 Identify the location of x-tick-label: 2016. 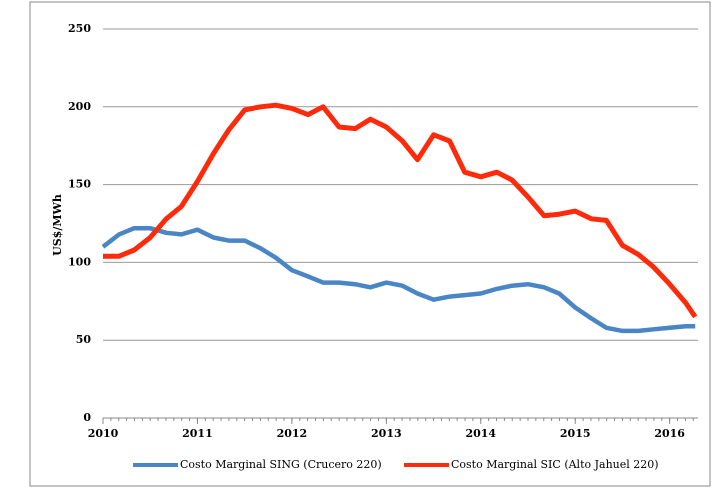
(669, 433).